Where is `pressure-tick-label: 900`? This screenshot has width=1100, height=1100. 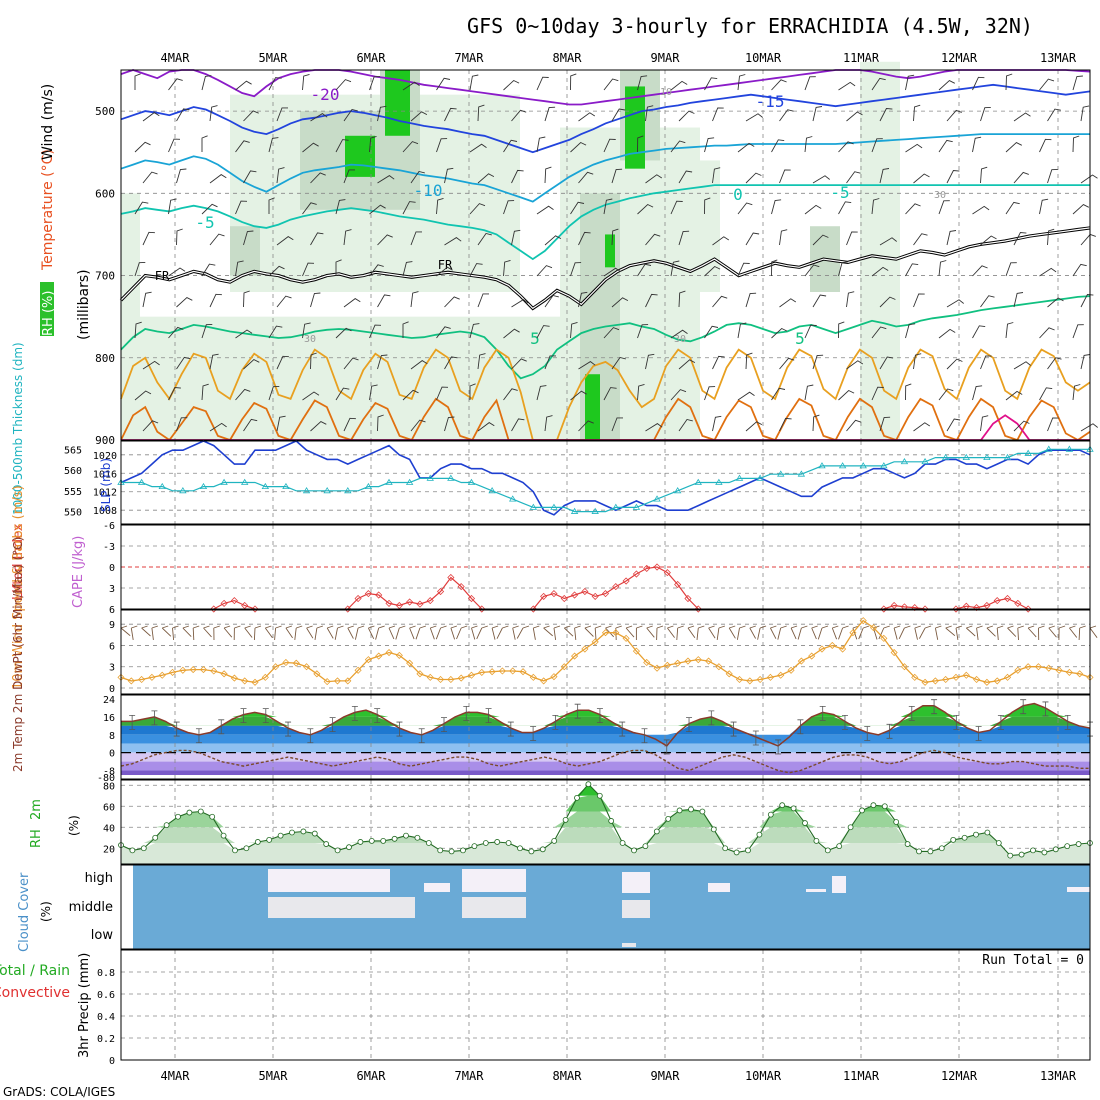 pressure-tick-label: 900 is located at coordinates (105, 440).